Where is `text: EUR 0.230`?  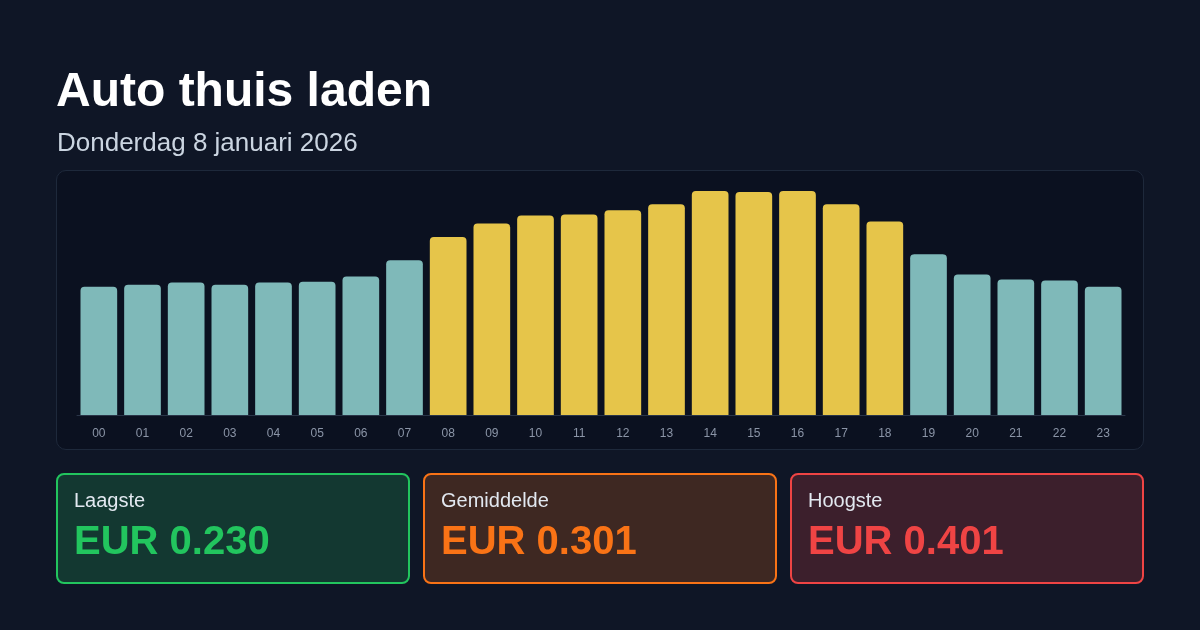 text: EUR 0.230 is located at coordinates (172, 540).